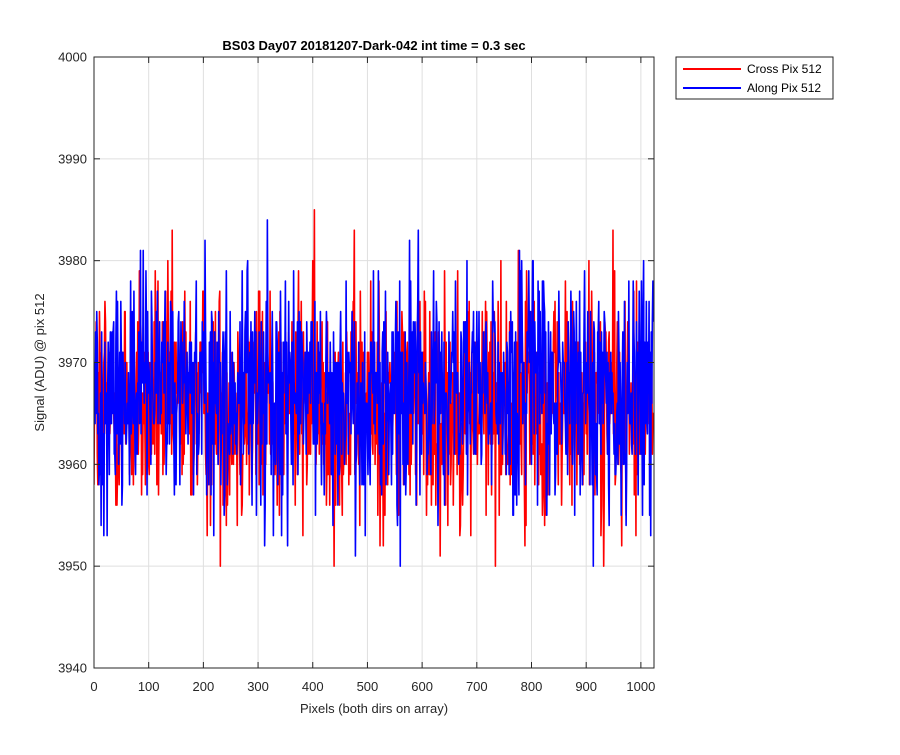  I want to click on x-tick-label: 500, so click(368, 686).